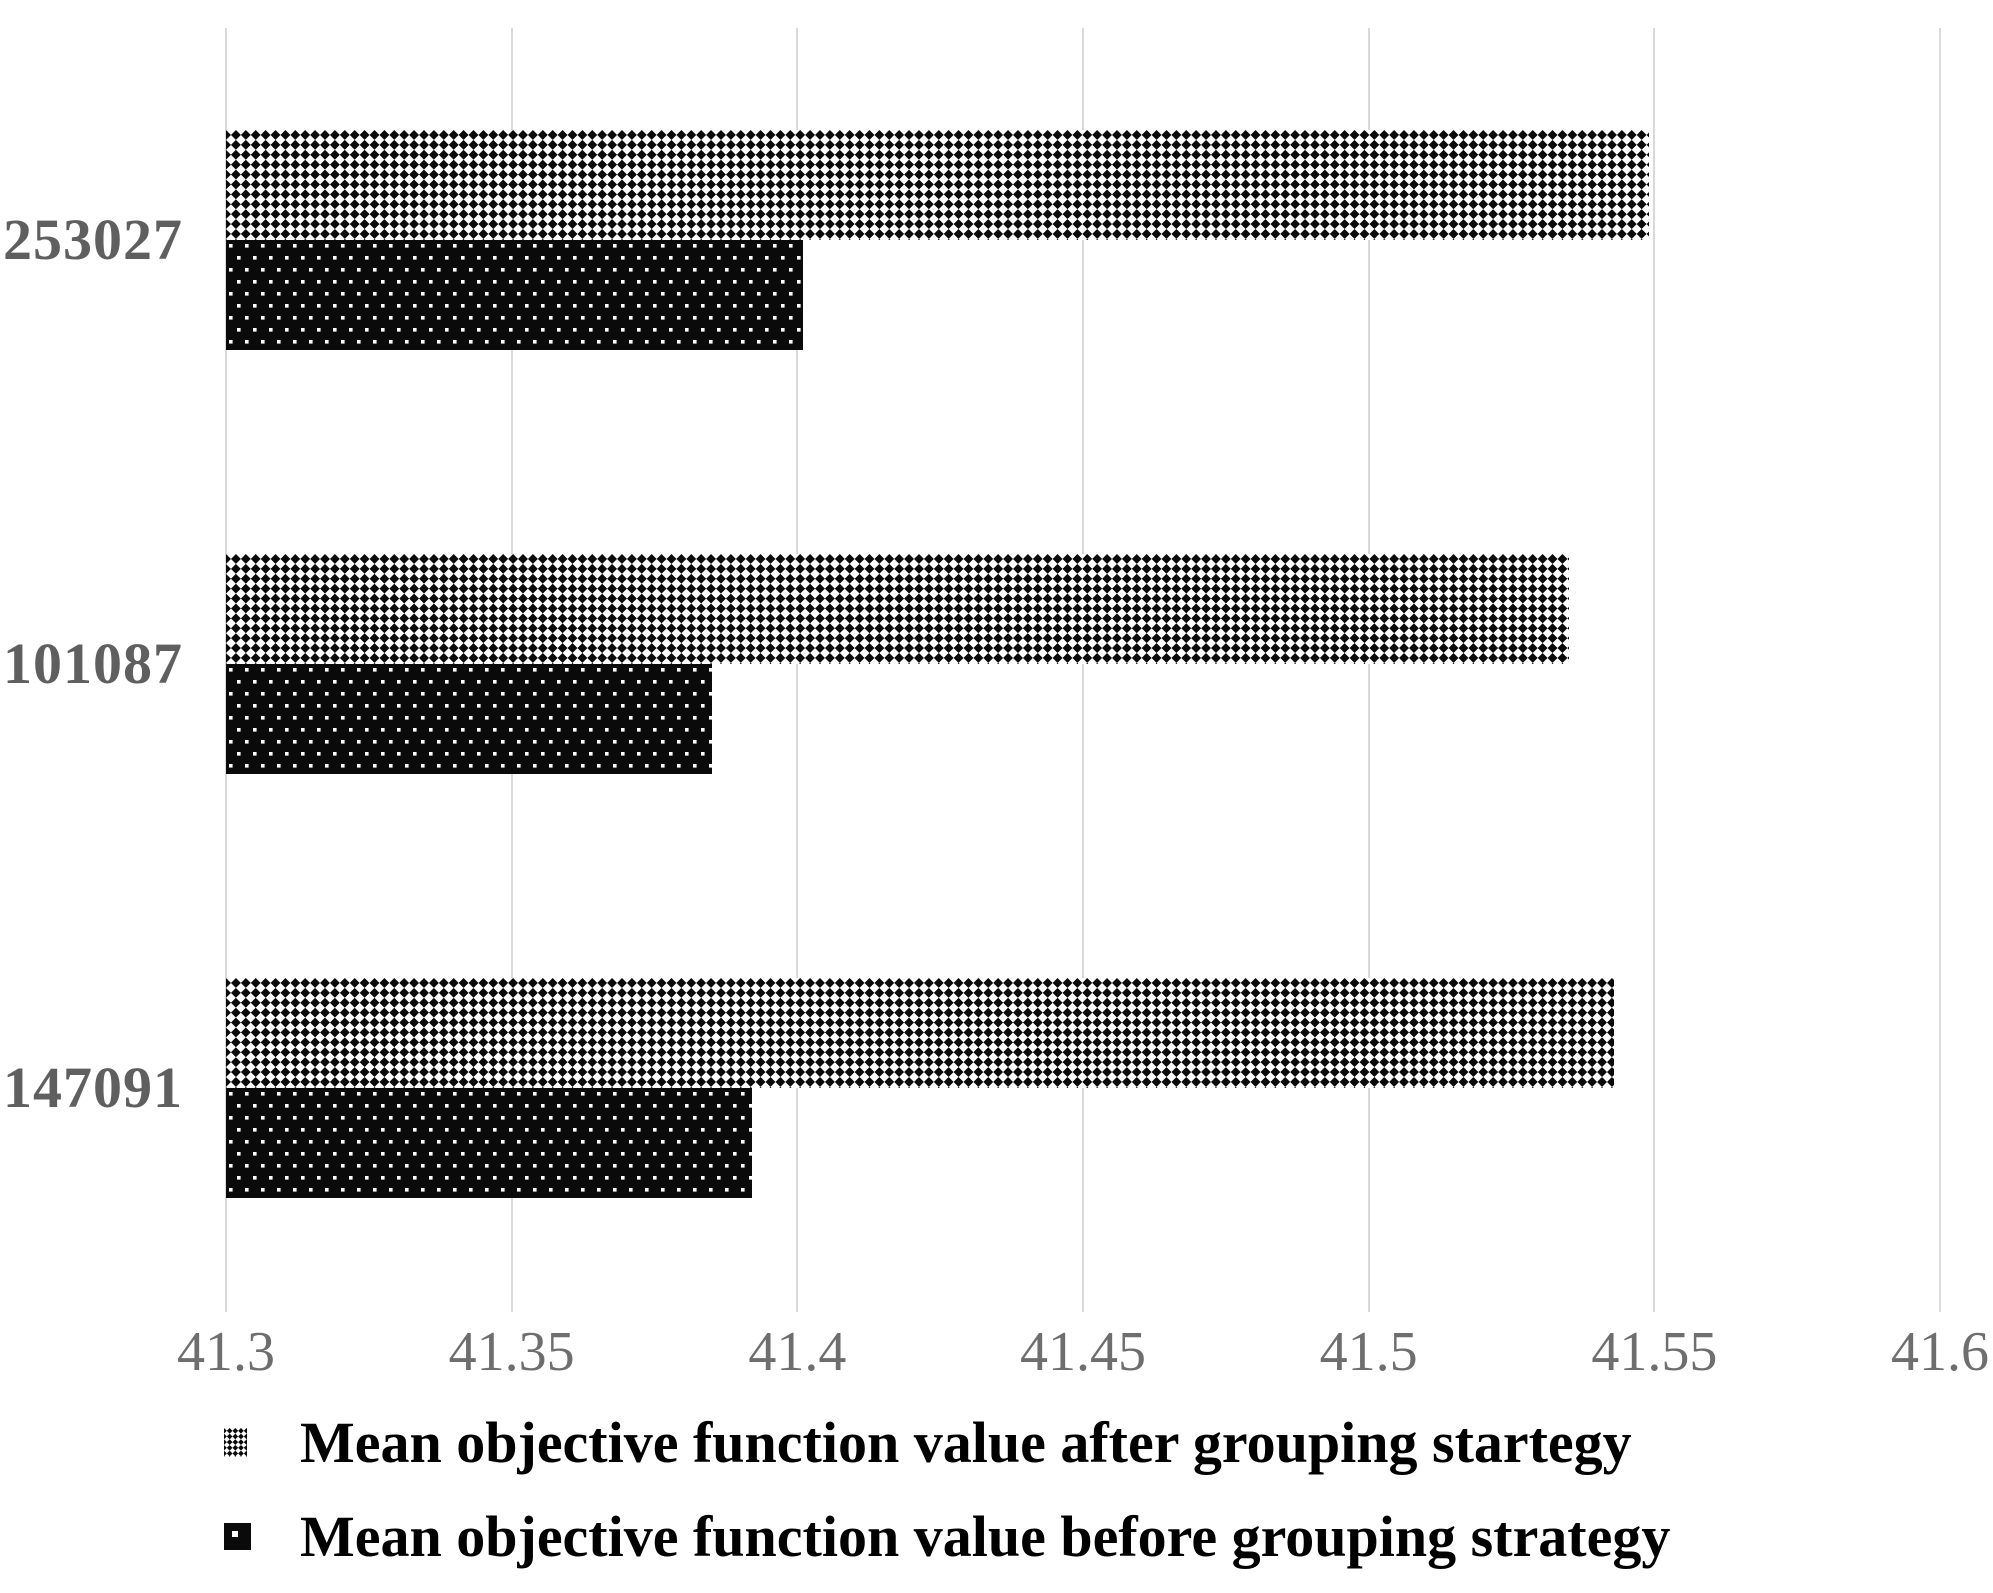 This screenshot has height=1593, width=1993. I want to click on checker-pattern-icon, so click(241, 1442).